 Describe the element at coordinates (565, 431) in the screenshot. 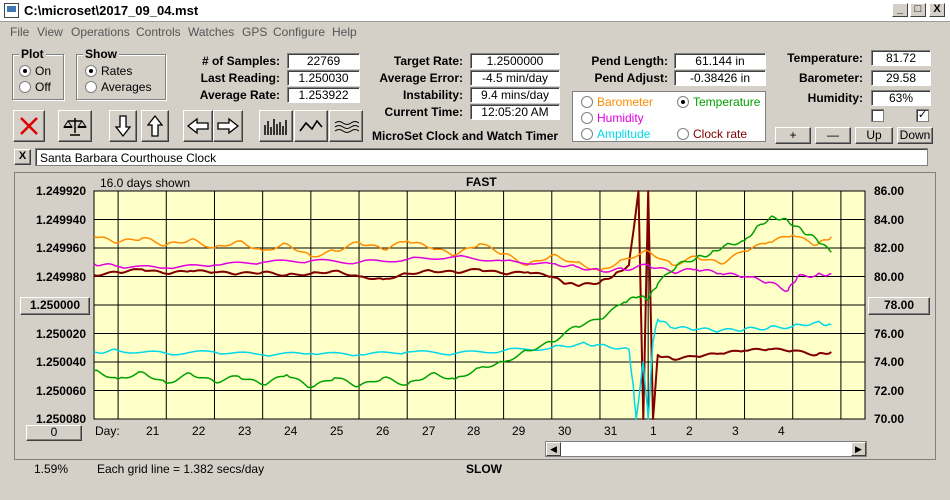

I see `day-tick-label: 30` at that location.